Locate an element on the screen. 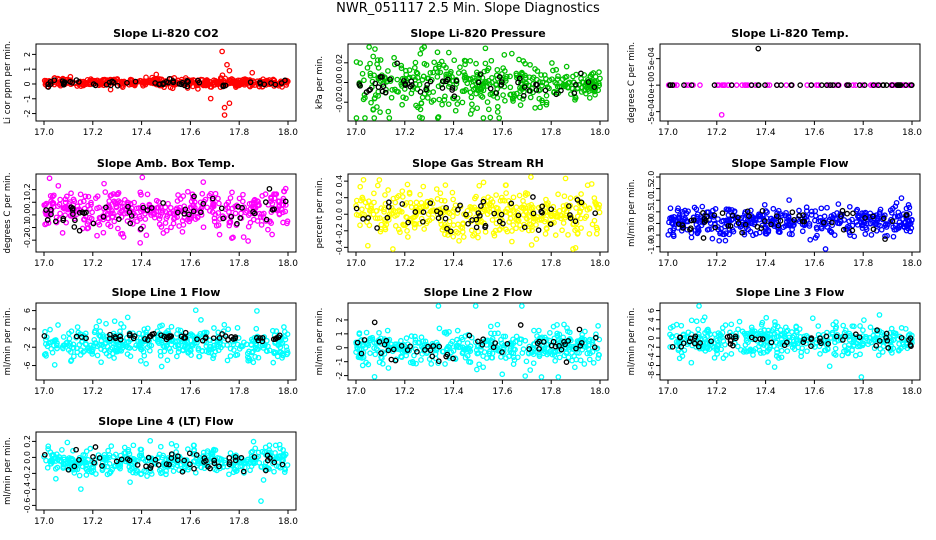 The height and width of the screenshot is (540, 936). y-tick-label: 0 is located at coordinates (339, 347).